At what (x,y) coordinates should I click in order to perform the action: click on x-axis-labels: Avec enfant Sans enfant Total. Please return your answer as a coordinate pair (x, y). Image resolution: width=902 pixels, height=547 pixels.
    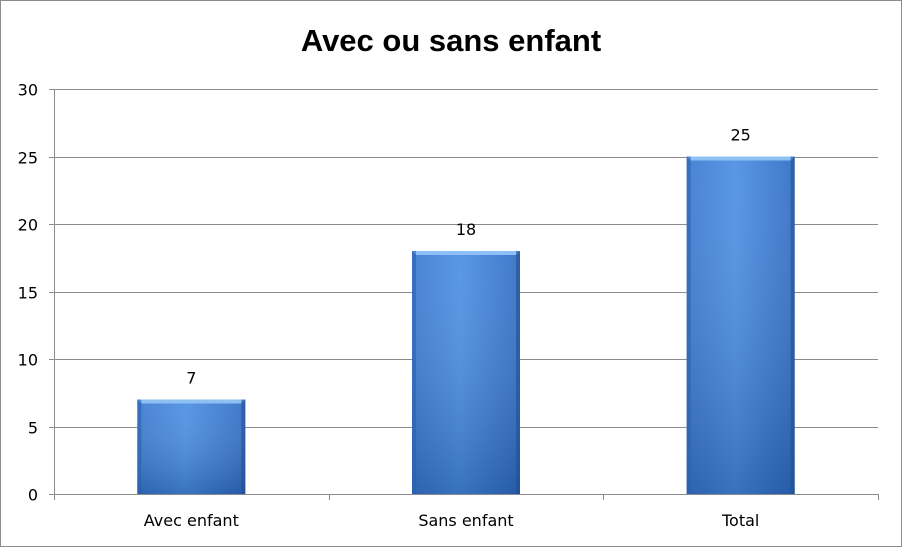
    Looking at the image, I should click on (452, 520).